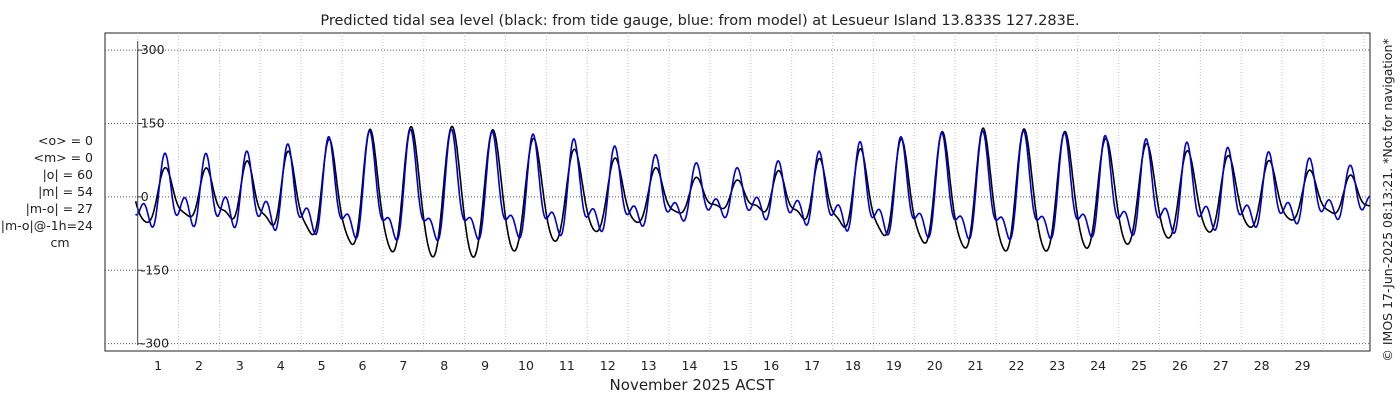 Image resolution: width=1400 pixels, height=400 pixels. What do you see at coordinates (155, 343) in the screenshot?
I see `y-tick-label: -300` at bounding box center [155, 343].